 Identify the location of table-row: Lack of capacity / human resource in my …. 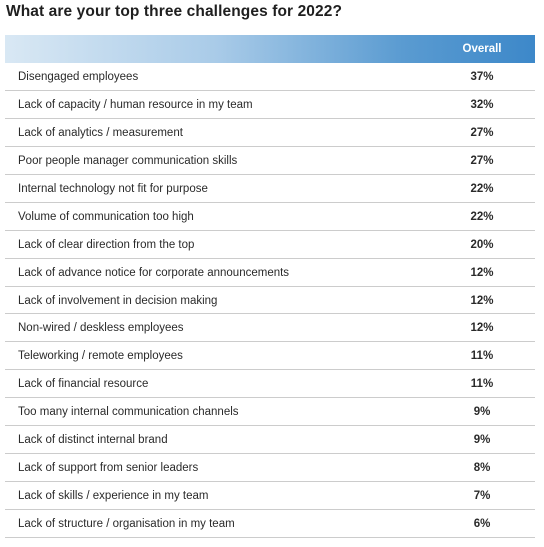
(270, 105).